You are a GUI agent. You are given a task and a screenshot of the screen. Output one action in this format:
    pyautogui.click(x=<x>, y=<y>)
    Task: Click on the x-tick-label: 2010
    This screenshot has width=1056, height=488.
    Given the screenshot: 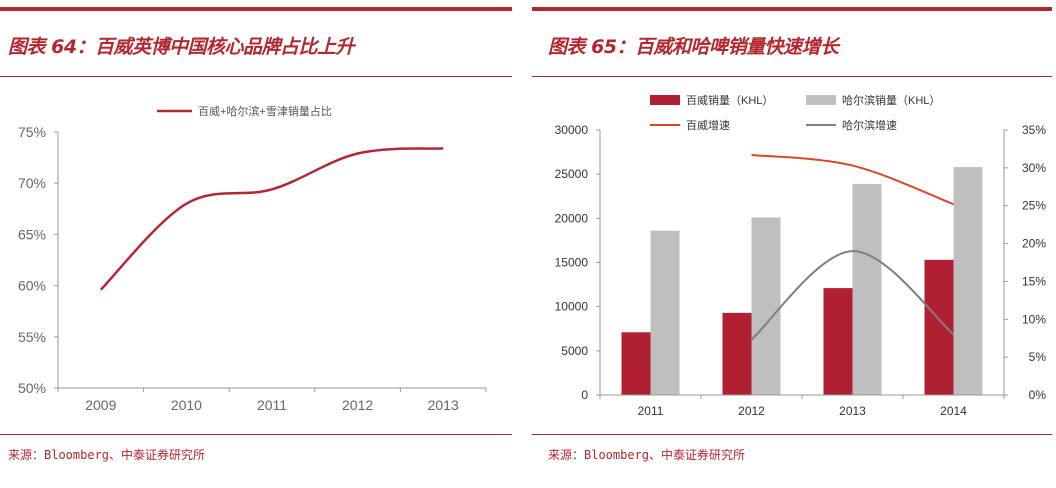 What is the action you would take?
    pyautogui.click(x=186, y=405)
    